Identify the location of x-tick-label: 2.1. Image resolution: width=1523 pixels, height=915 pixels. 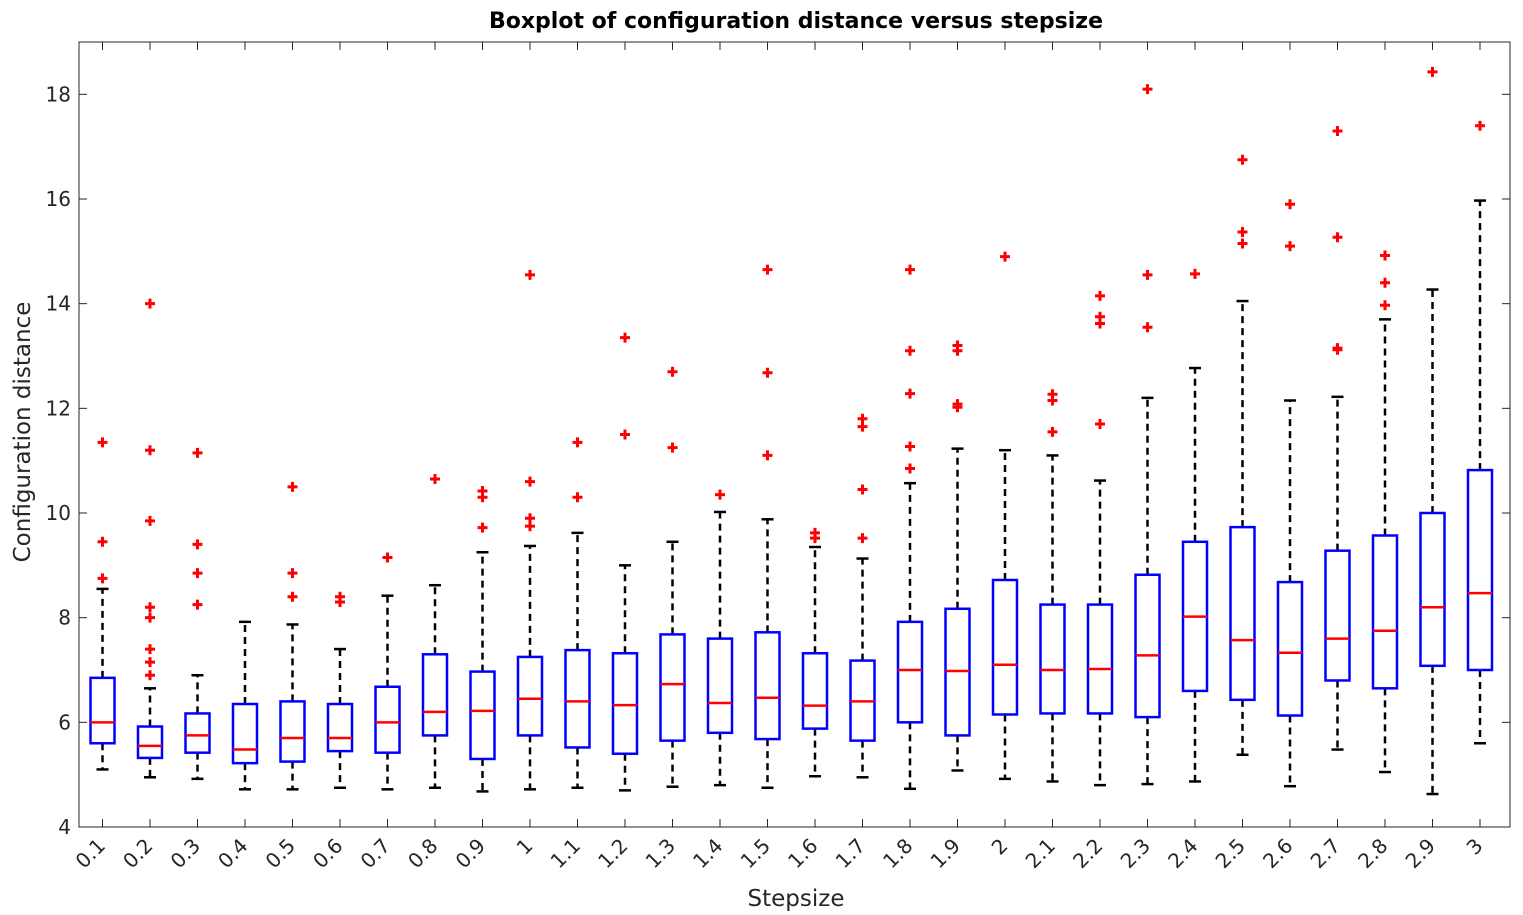
(1040, 853).